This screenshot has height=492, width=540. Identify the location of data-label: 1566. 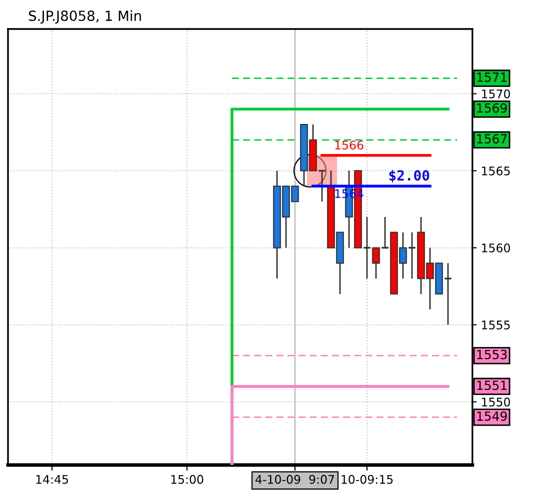
(349, 145).